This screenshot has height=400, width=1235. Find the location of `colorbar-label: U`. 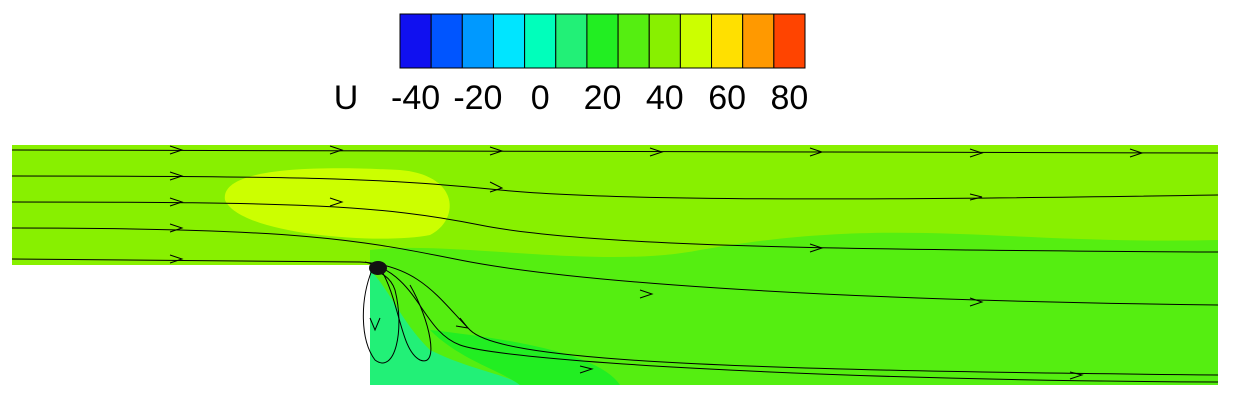

colorbar-label: U is located at coordinates (346, 98).